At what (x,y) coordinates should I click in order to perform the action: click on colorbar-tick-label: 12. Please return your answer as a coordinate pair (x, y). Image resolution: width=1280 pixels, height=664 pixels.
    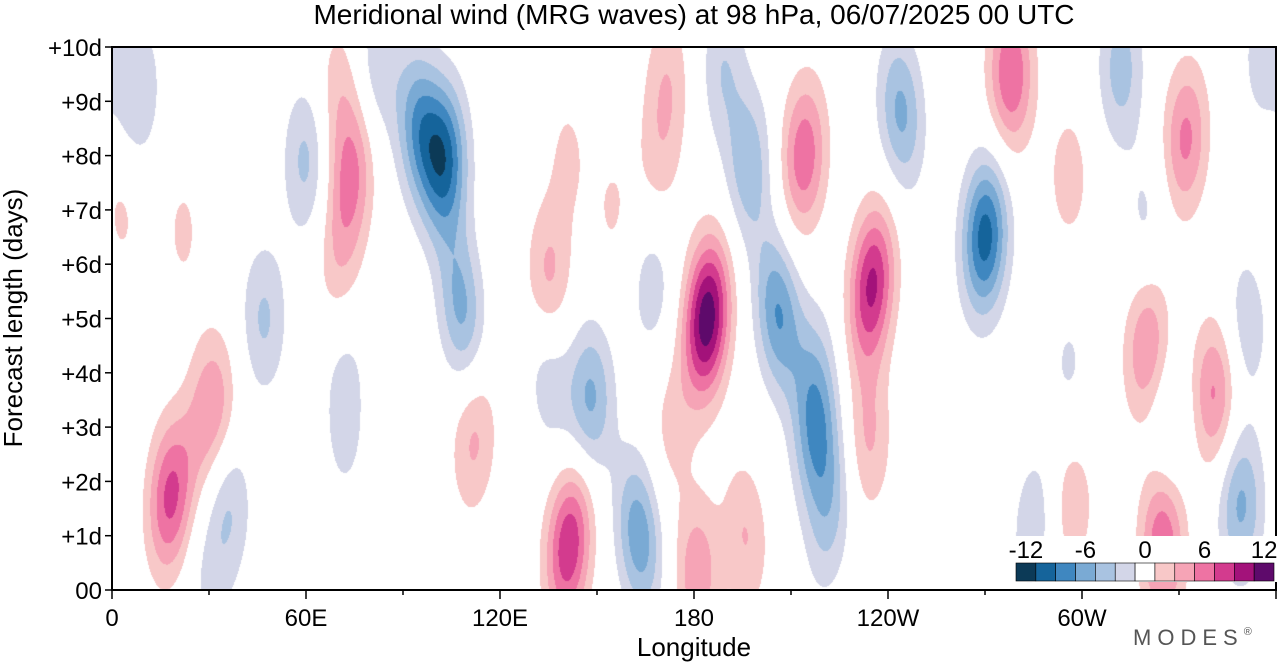
    Looking at the image, I should click on (1264, 550).